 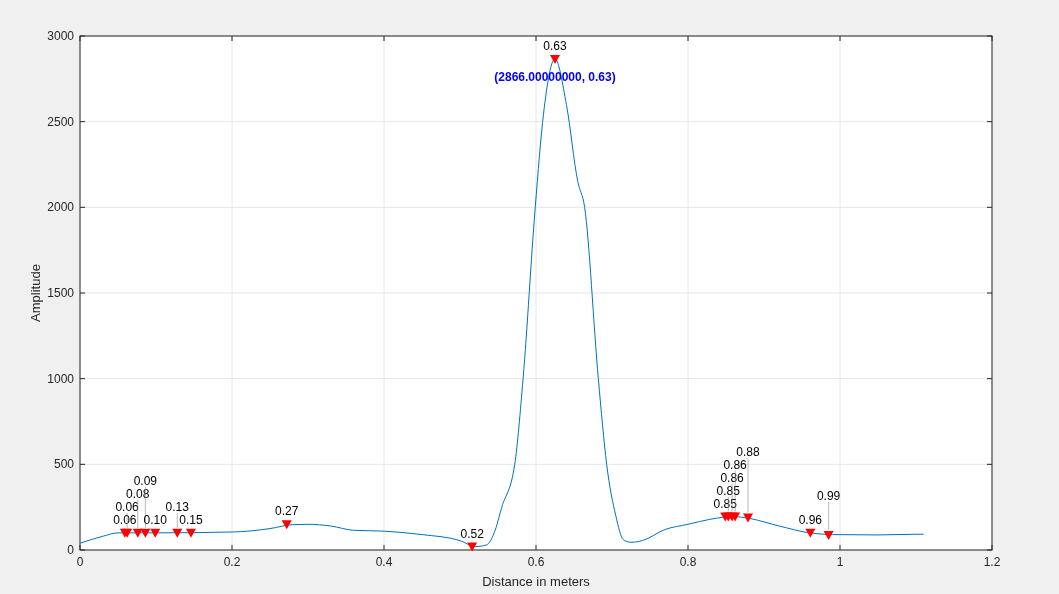 What do you see at coordinates (536, 581) in the screenshot?
I see `x-axis-title: Distance in meters` at bounding box center [536, 581].